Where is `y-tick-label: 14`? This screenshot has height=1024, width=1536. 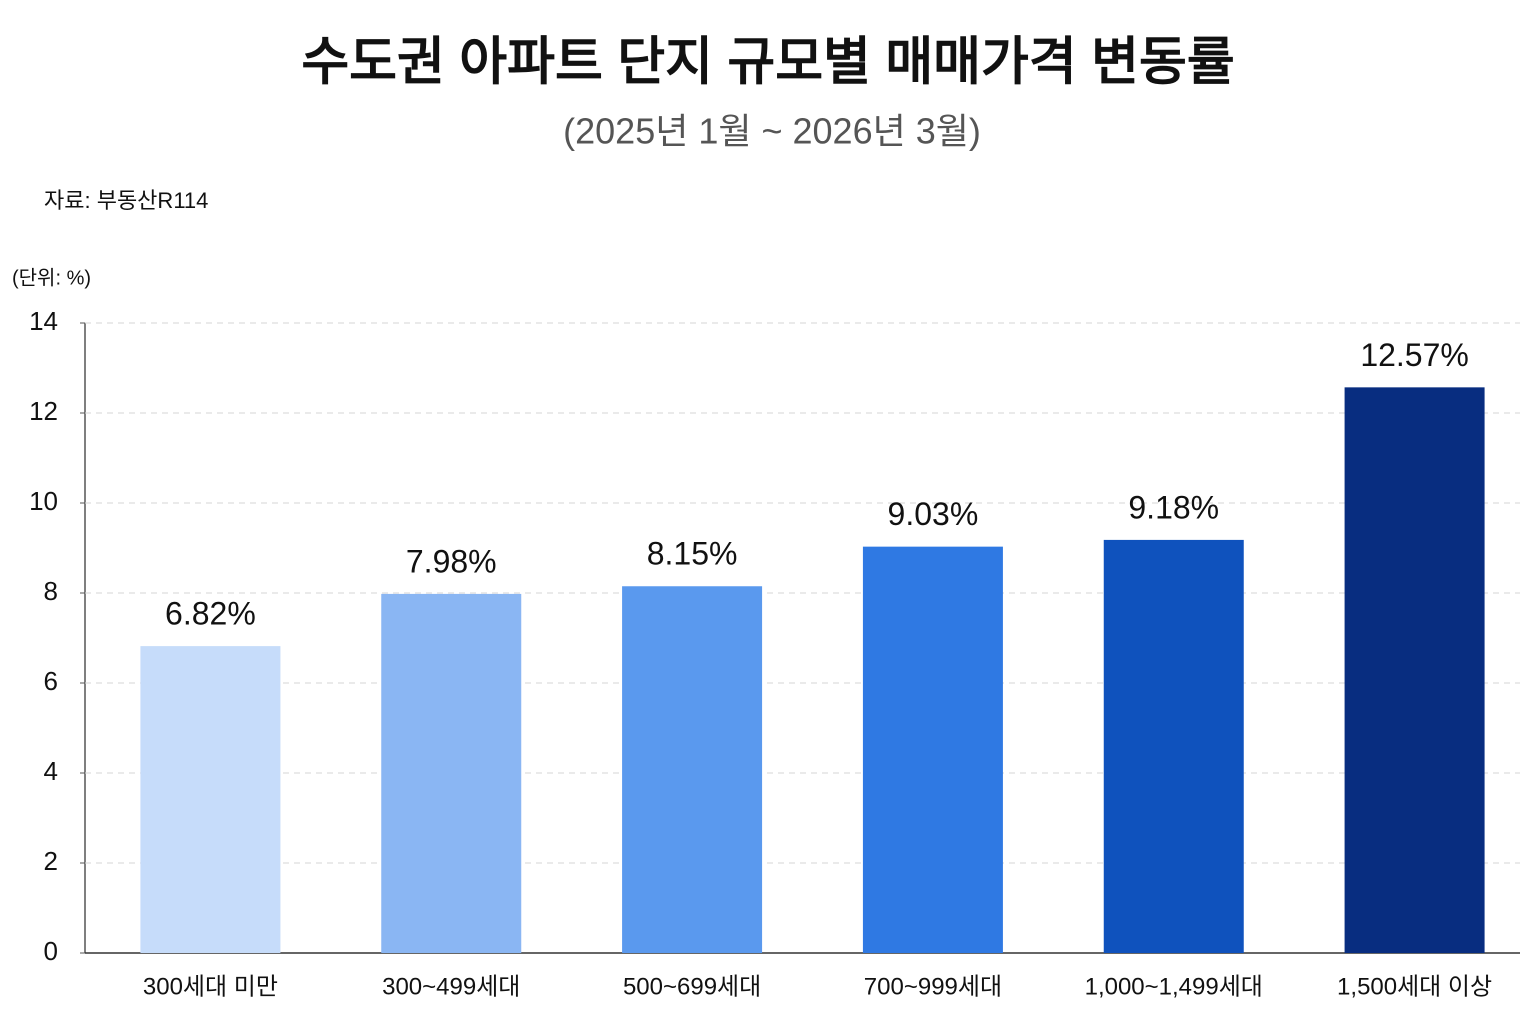
y-tick-label: 14 is located at coordinates (43, 321).